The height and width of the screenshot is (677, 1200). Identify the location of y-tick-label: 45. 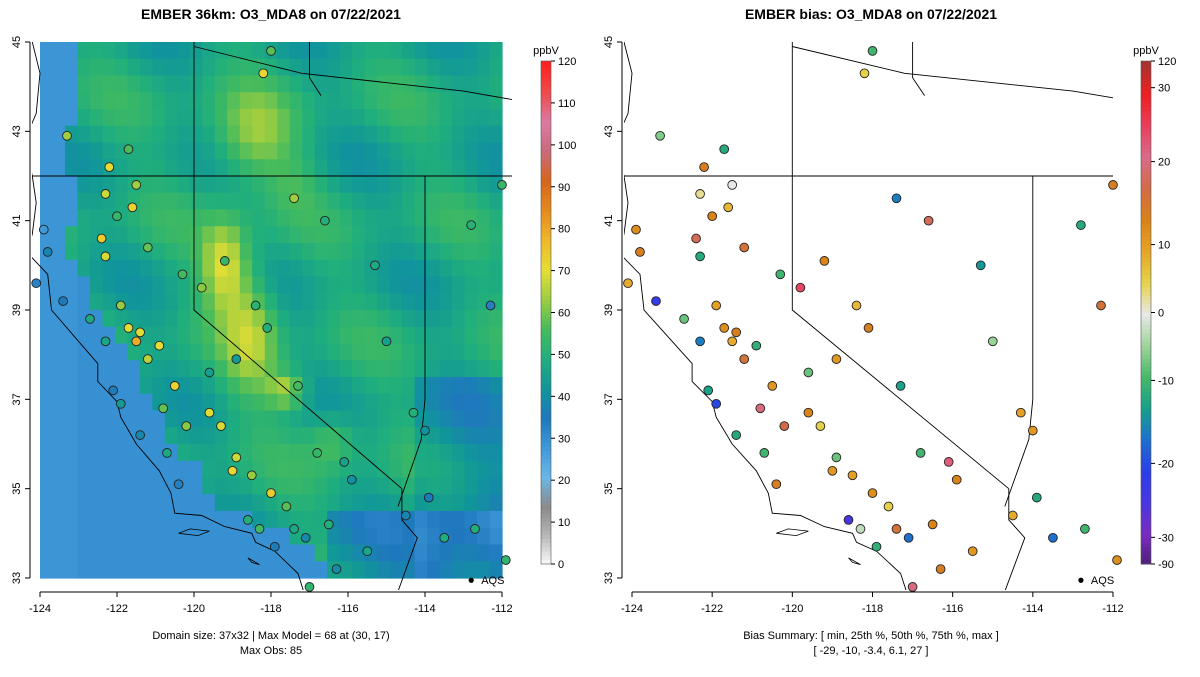
(17, 42).